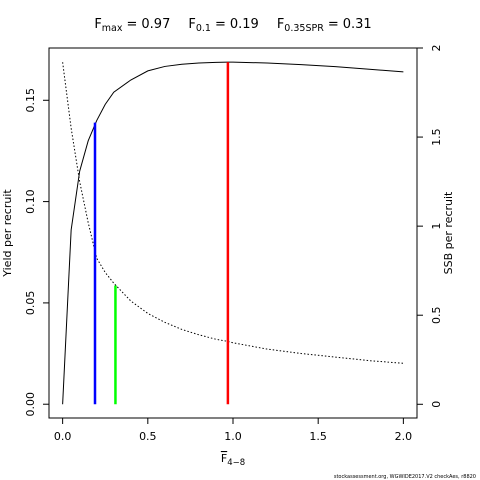  Describe the element at coordinates (30, 100) in the screenshot. I see `y-tick-label: 0.15` at that location.